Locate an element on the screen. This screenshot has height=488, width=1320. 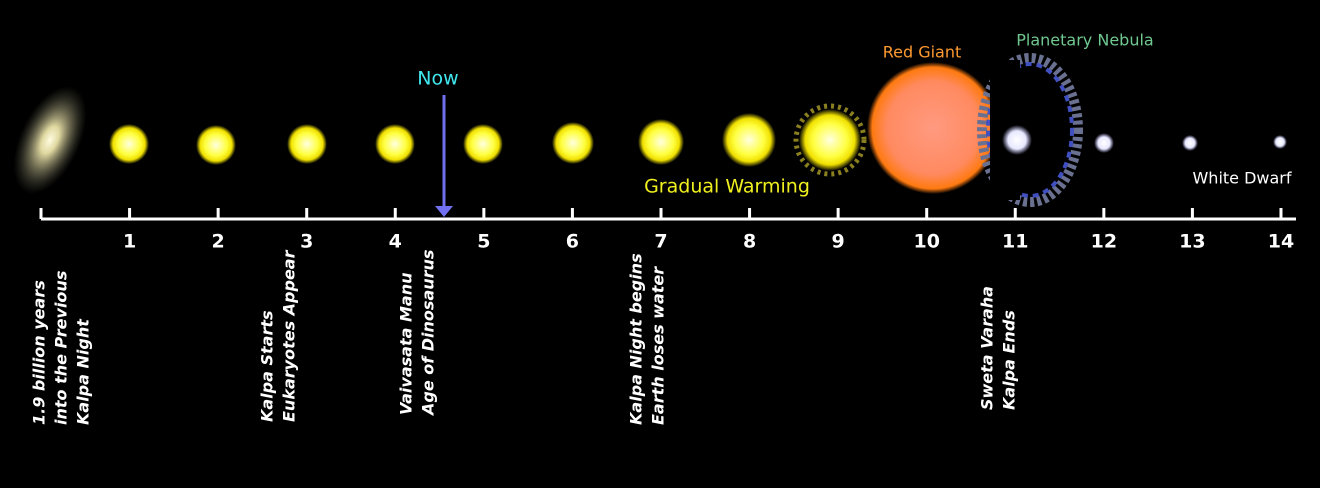
event-label: 1.9 billion years is located at coordinates (39, 352).